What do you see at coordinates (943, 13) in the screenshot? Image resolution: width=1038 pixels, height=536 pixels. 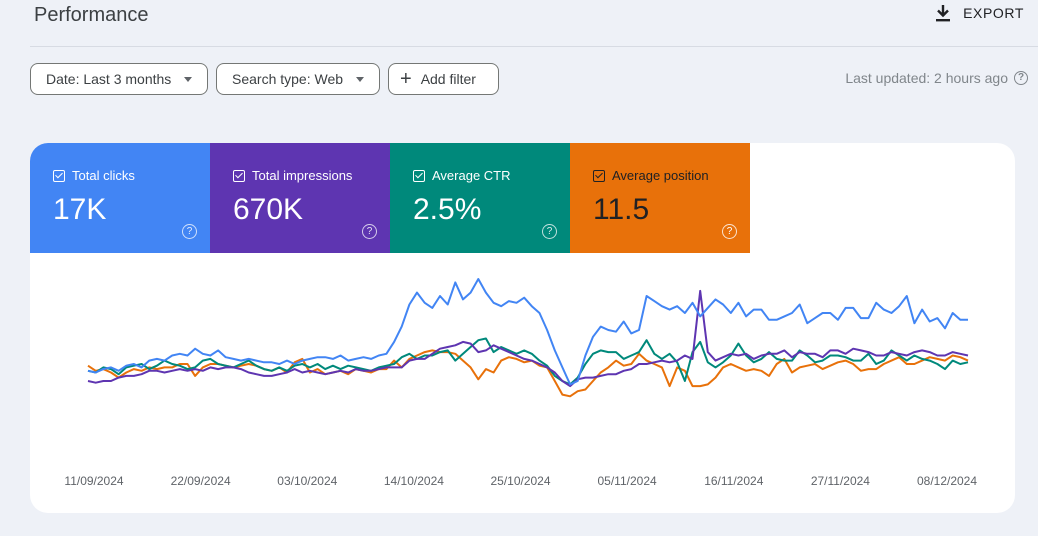 I see `download-icon` at bounding box center [943, 13].